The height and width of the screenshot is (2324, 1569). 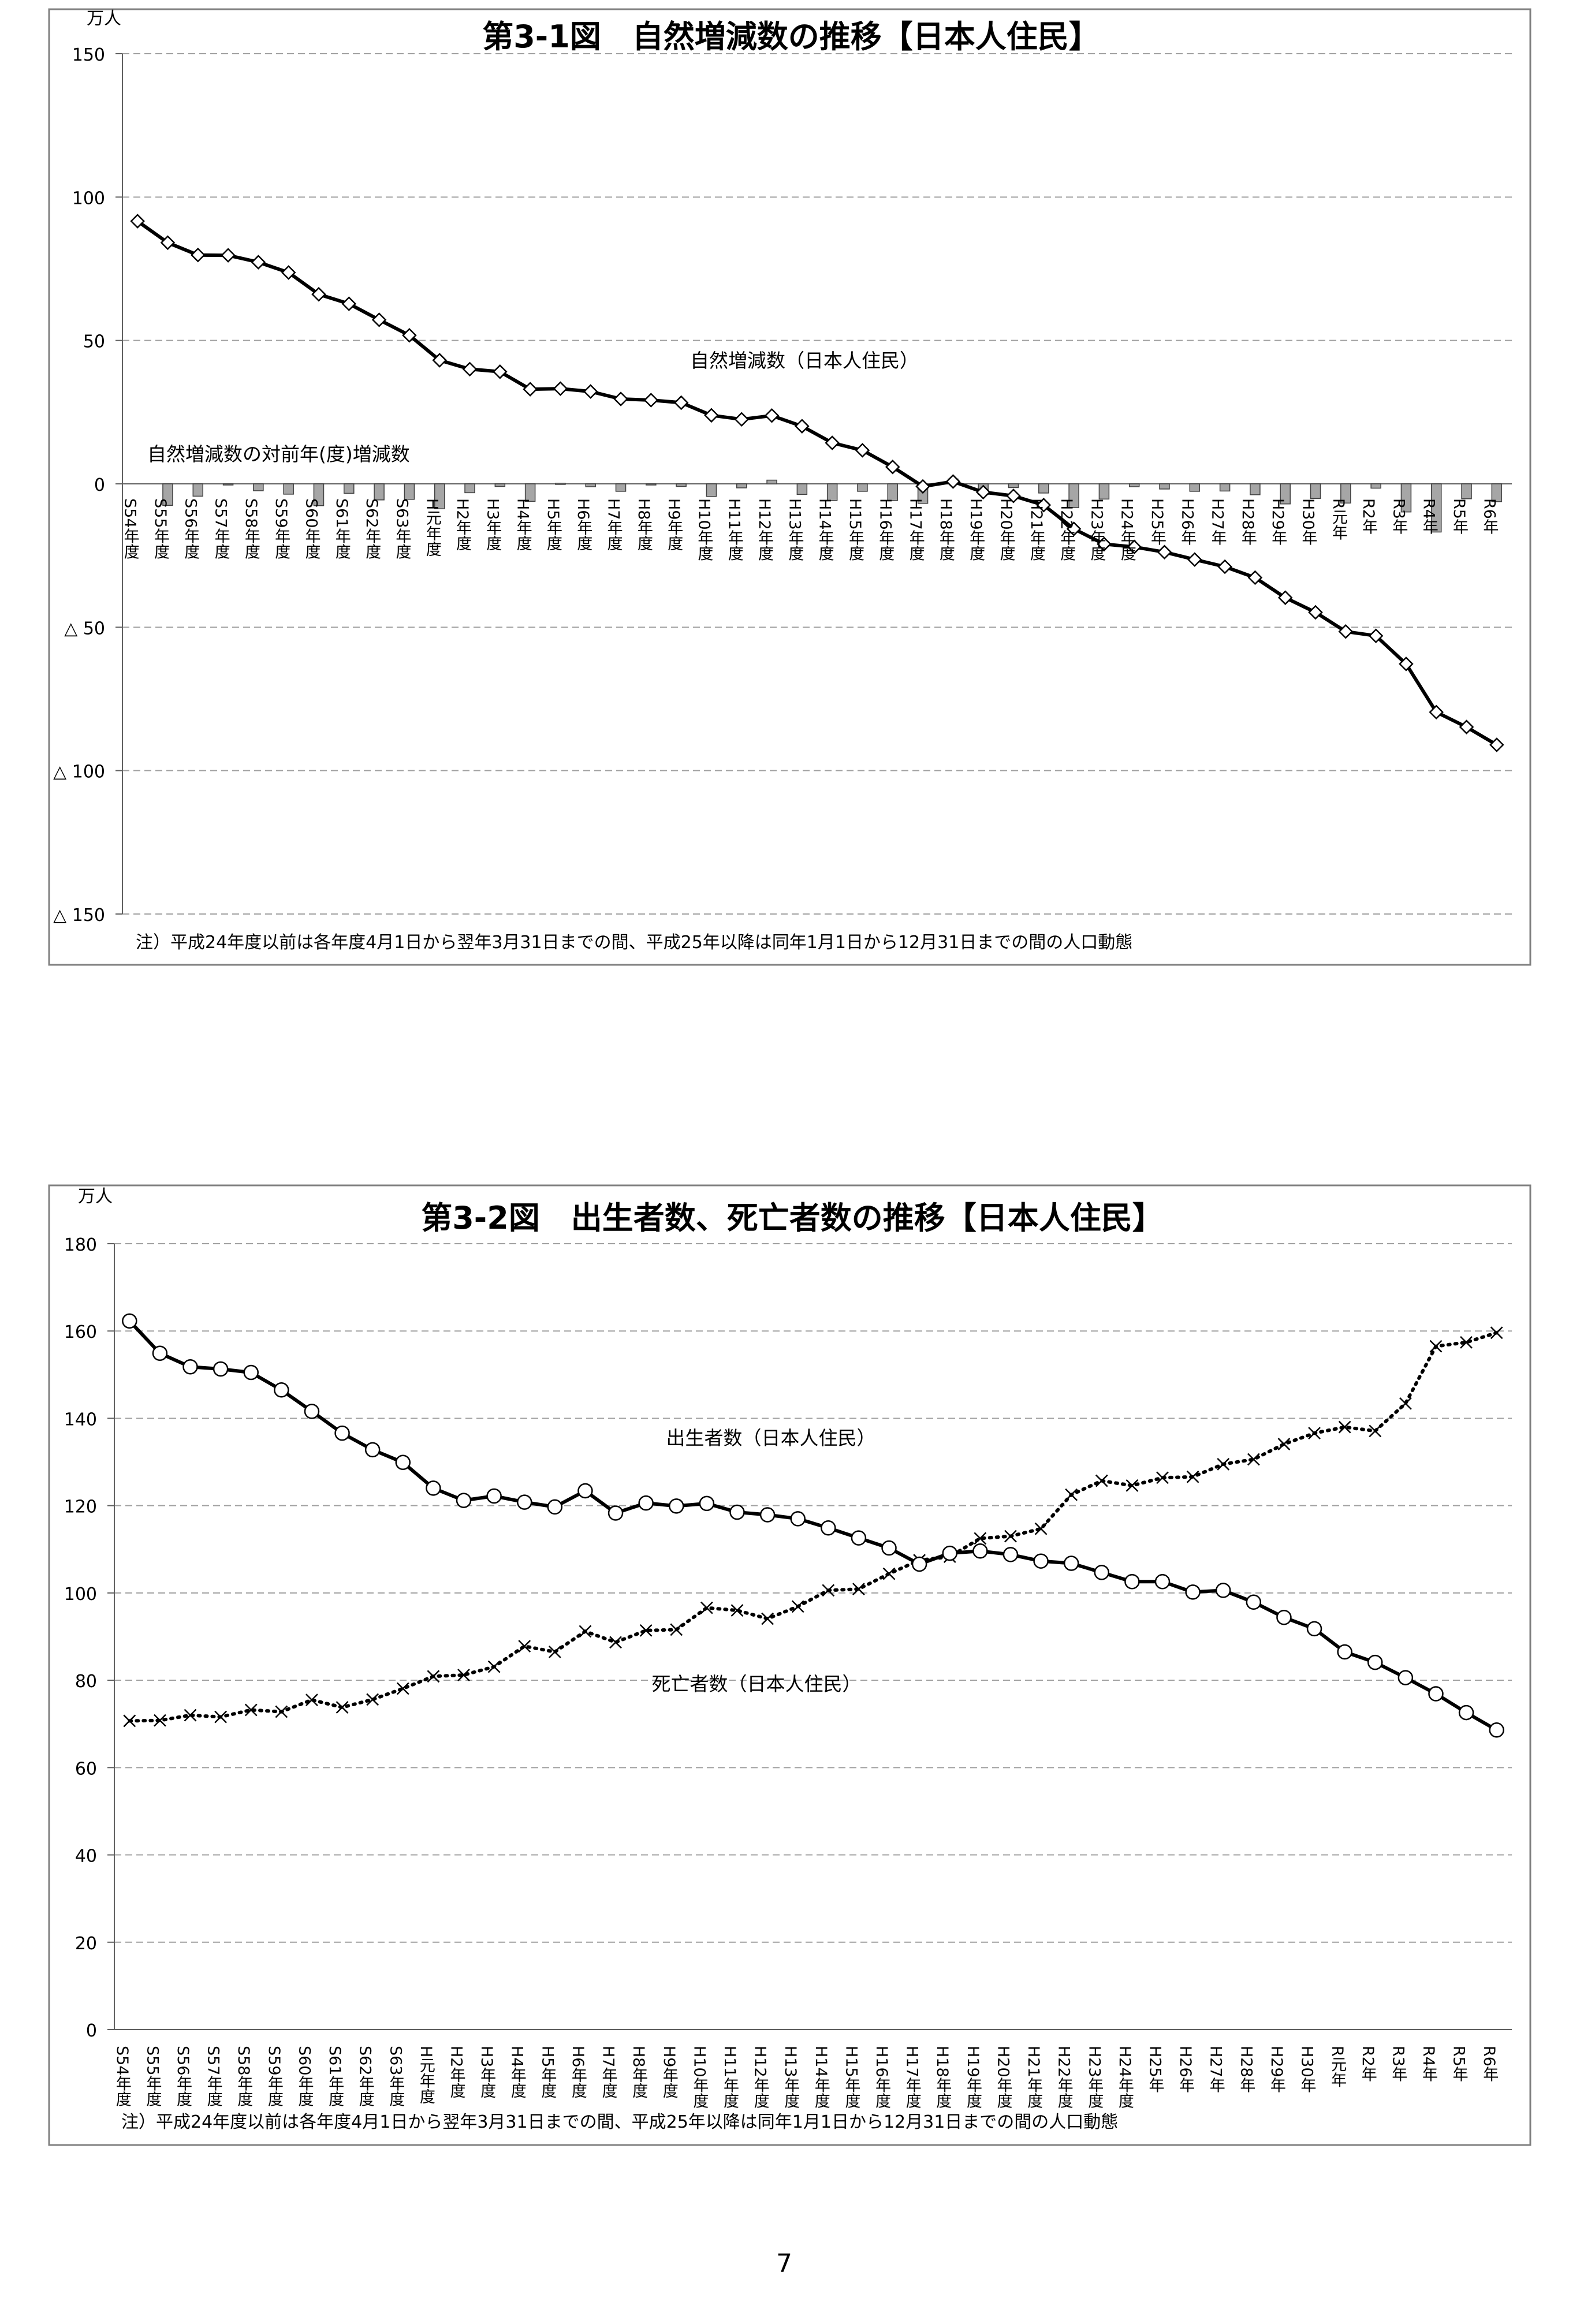 I want to click on x-tick-label: H15年度, so click(x=855, y=529).